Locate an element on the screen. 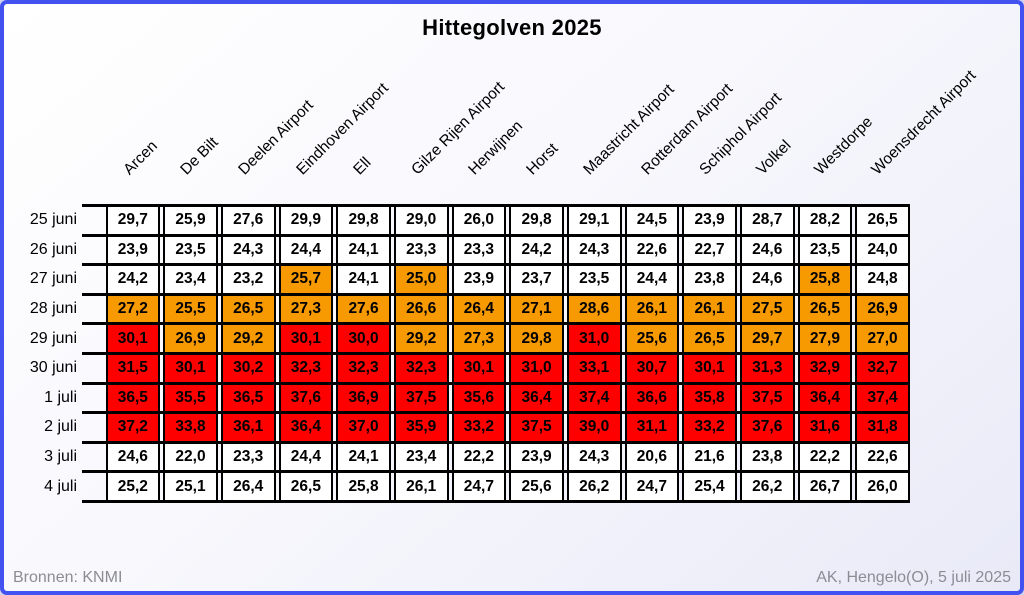 The image size is (1024, 595). temp-cell: 26,0 is located at coordinates (479, 220).